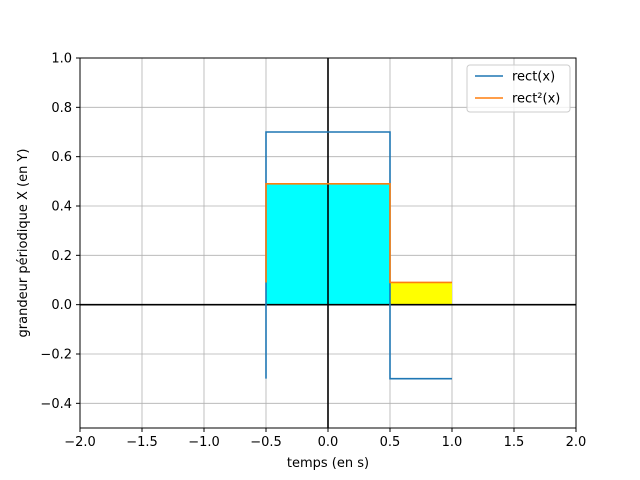 This screenshot has height=480, width=640. Describe the element at coordinates (61, 305) in the screenshot. I see `y-tick-label-2: 0.0` at that location.